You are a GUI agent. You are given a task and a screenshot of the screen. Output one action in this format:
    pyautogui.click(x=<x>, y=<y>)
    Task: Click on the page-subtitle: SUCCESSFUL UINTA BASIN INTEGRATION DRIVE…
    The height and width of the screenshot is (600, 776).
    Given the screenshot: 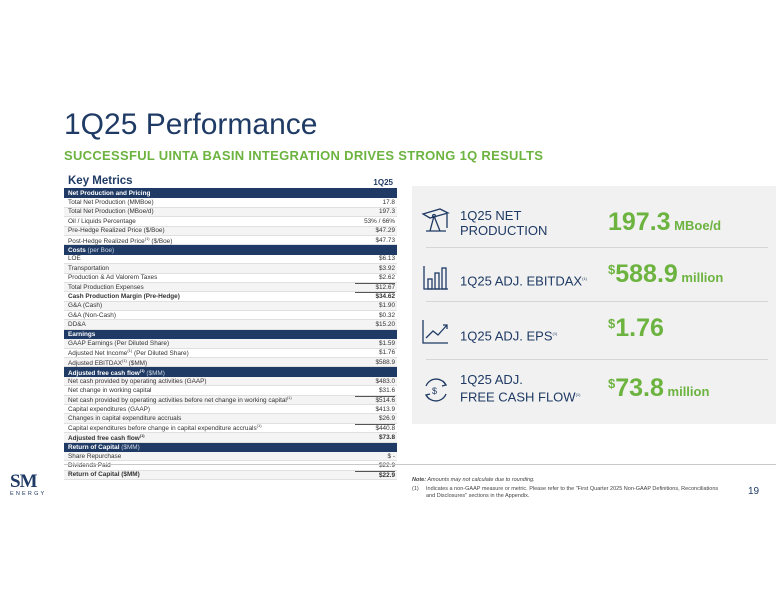 What is the action you would take?
    pyautogui.click(x=304, y=155)
    